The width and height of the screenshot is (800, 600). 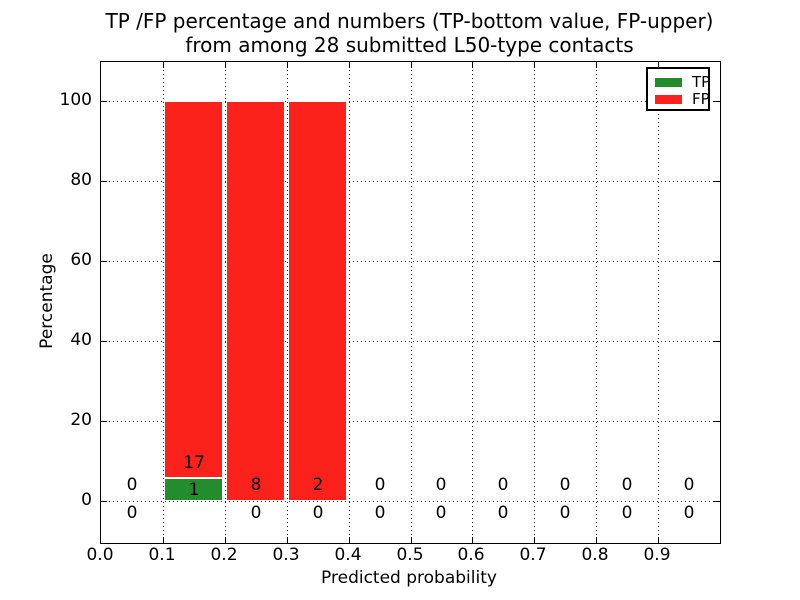 I want to click on fp-count-label: 2, so click(x=318, y=485).